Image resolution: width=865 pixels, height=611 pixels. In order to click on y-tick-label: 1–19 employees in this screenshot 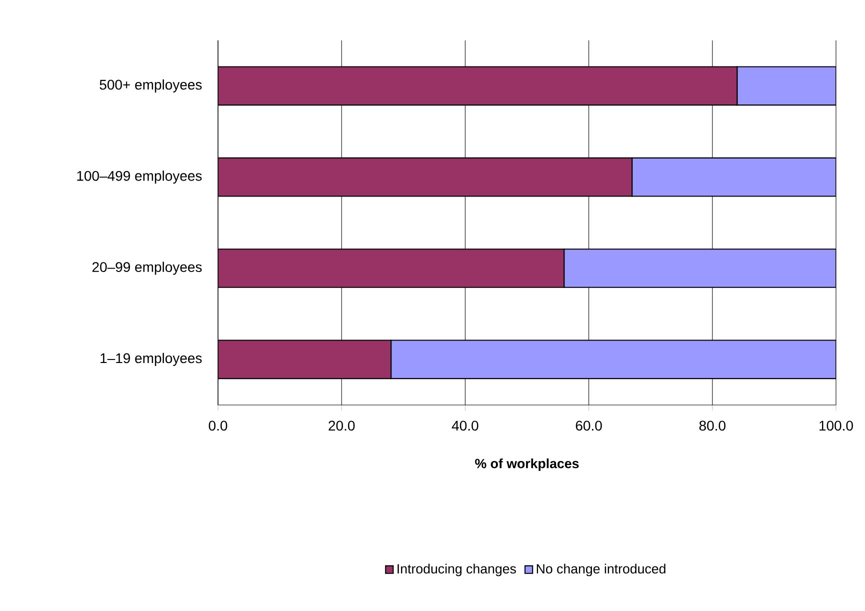, I will do `click(151, 359)`.